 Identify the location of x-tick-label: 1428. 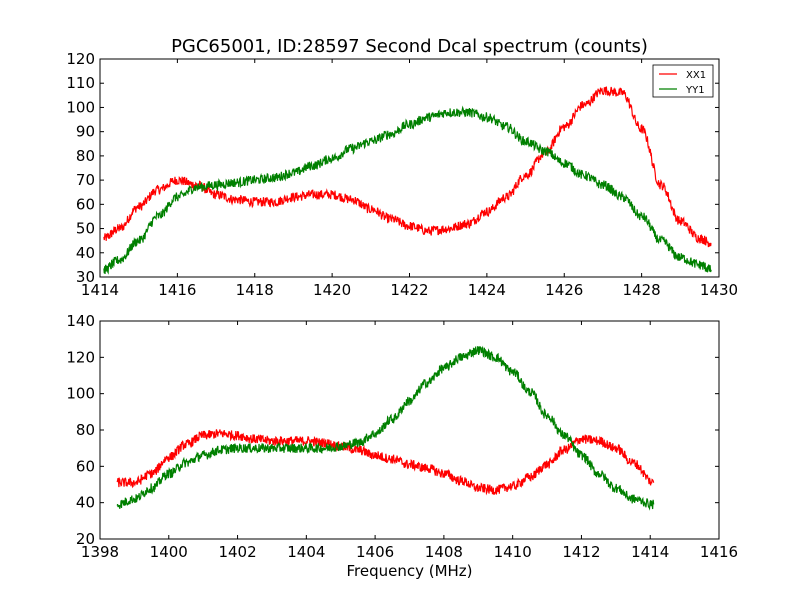
(642, 290).